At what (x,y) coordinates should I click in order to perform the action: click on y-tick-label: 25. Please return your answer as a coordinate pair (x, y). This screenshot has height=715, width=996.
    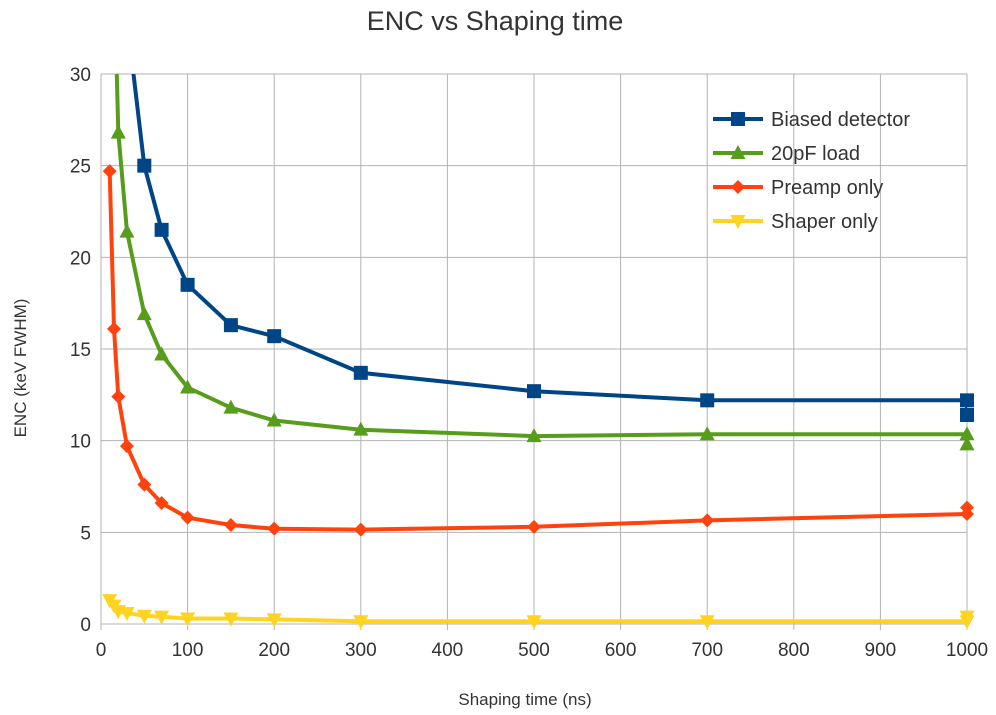
    Looking at the image, I should click on (80, 167).